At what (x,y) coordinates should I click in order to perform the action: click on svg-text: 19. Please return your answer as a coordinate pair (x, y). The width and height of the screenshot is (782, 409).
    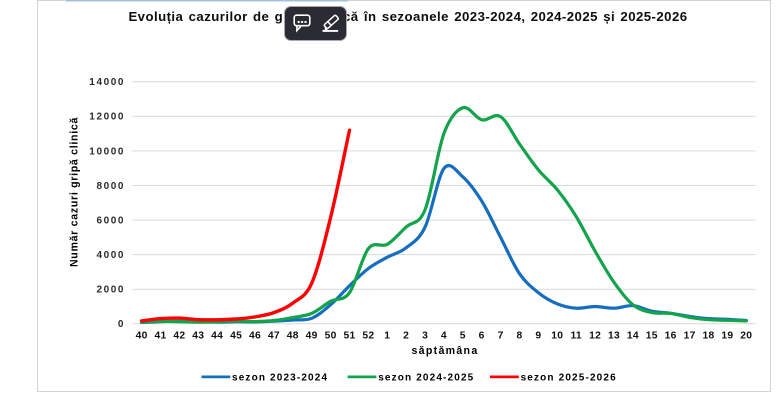
    Looking at the image, I should click on (727, 336).